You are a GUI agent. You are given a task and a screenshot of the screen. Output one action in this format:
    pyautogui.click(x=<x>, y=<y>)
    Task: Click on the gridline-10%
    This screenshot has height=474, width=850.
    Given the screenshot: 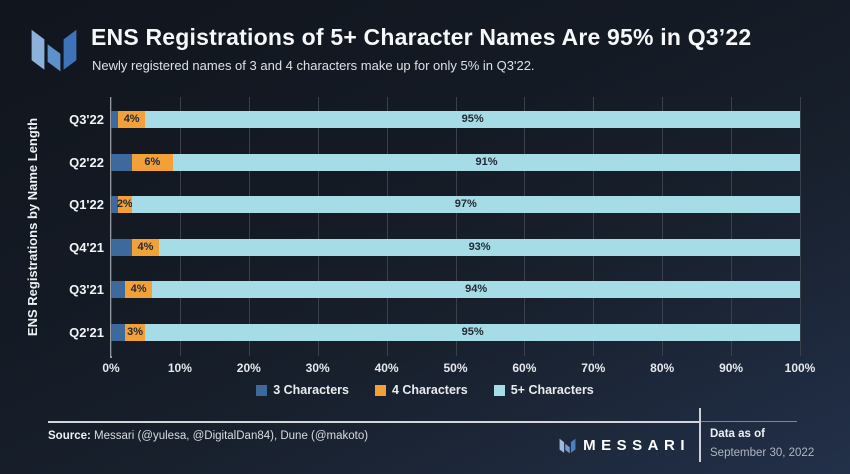 What is the action you would take?
    pyautogui.click(x=180, y=226)
    